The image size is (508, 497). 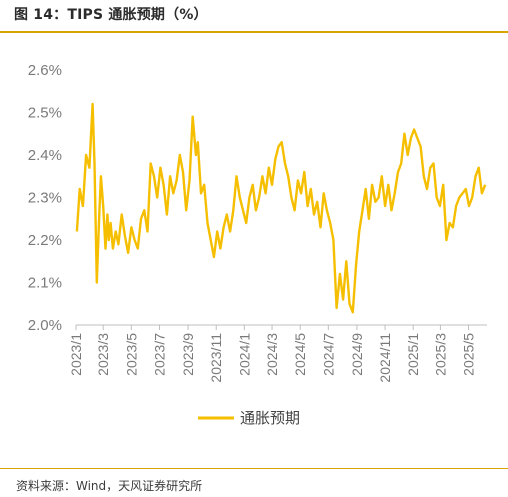 What do you see at coordinates (45, 70) in the screenshot?
I see `y-tick-label: 2.6%` at bounding box center [45, 70].